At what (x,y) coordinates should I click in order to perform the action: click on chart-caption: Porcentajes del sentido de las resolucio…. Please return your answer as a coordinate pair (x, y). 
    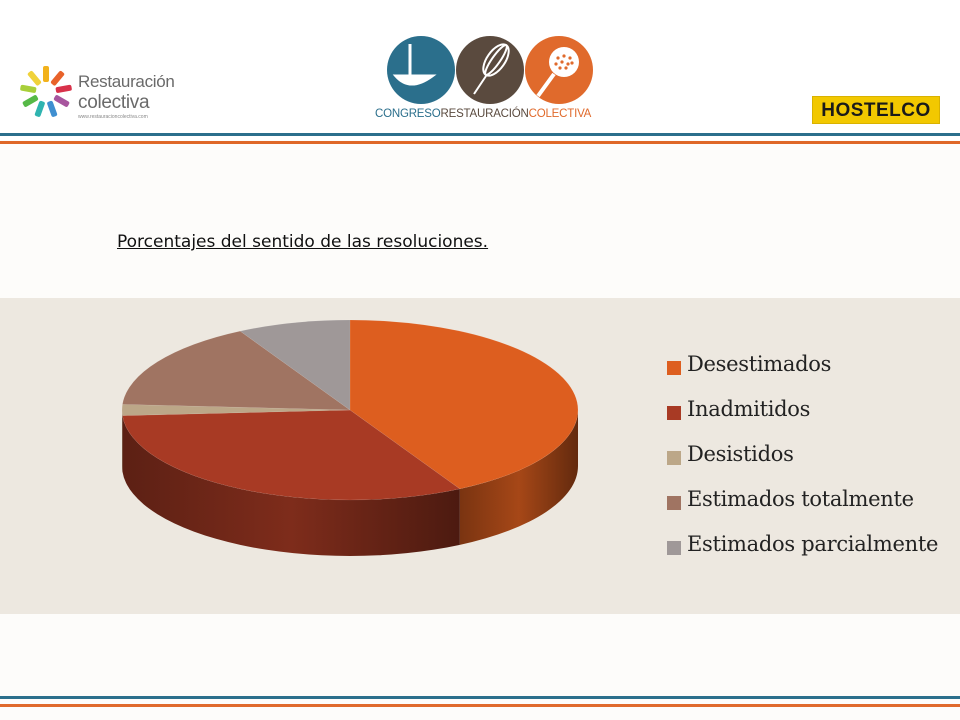
    Looking at the image, I should click on (303, 242).